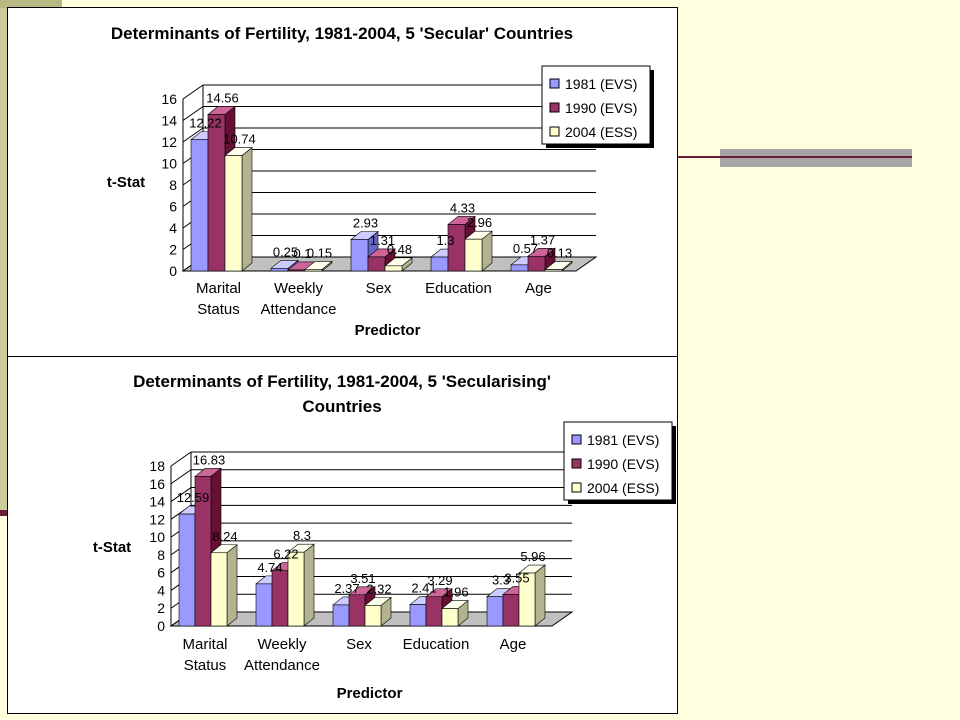 Image resolution: width=960 pixels, height=720 pixels. What do you see at coordinates (285, 251) in the screenshot?
I see `data-label: 0.25` at bounding box center [285, 251].